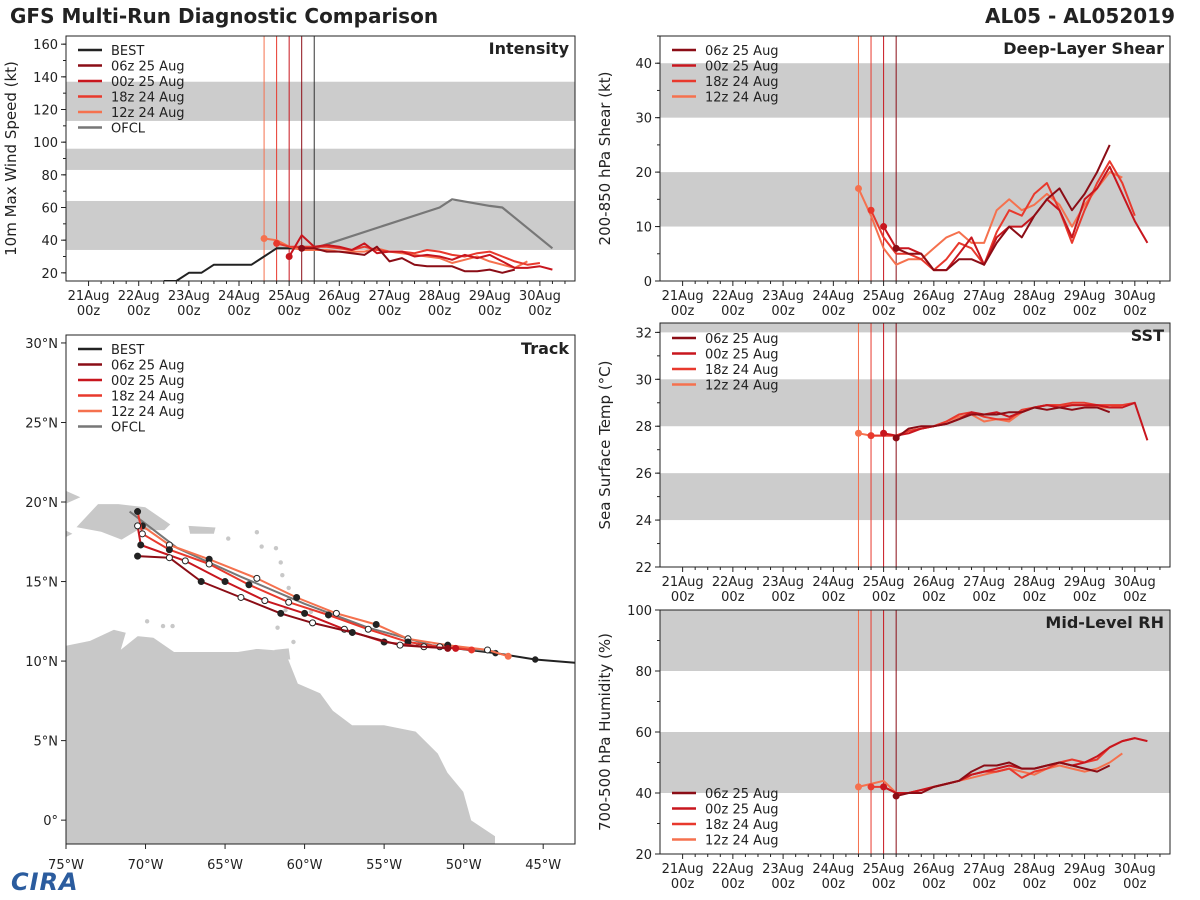  What do you see at coordinates (1016, 421) in the screenshot?
I see `sst-series-r00` at bounding box center [1016, 421].